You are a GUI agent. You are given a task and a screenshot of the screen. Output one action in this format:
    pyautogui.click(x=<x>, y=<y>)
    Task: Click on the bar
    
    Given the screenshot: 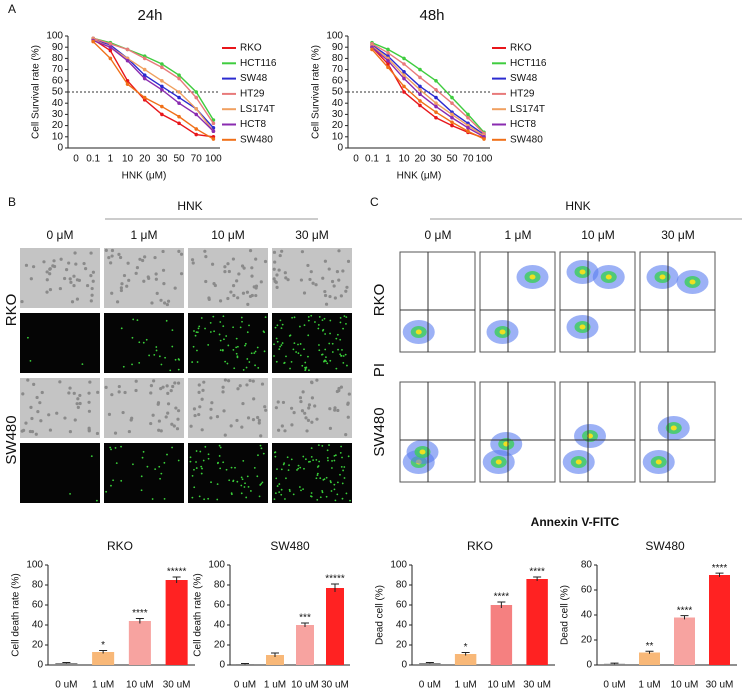 What is the action you would take?
    pyautogui.click(x=103, y=658)
    